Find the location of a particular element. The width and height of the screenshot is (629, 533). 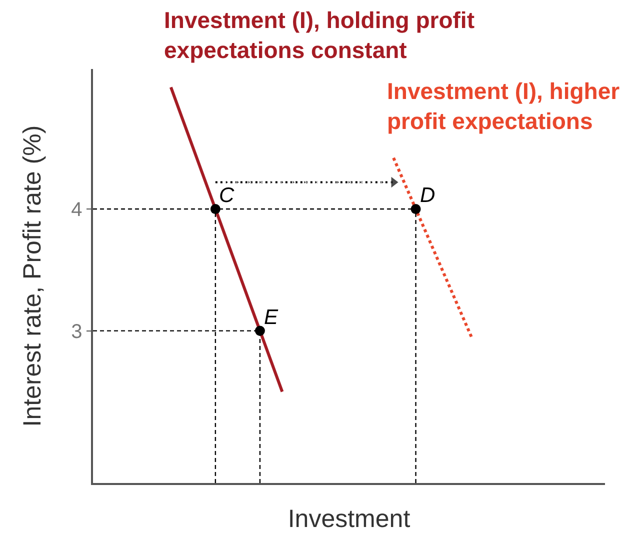

series-label: Investment (I), holding profit expectations constant is located at coordinates (319, 35).